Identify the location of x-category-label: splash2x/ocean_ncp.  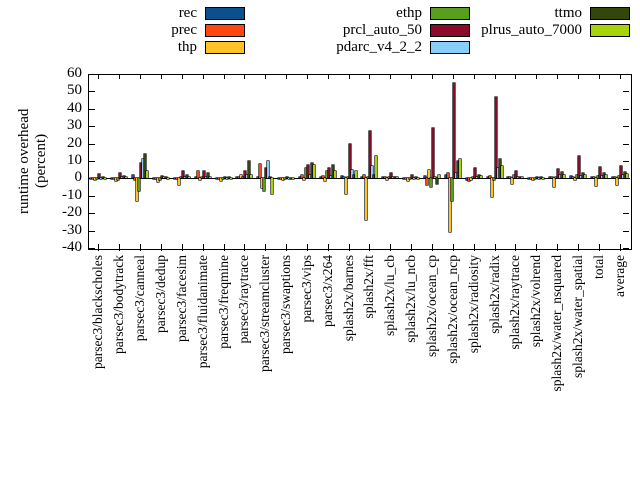
(452, 309).